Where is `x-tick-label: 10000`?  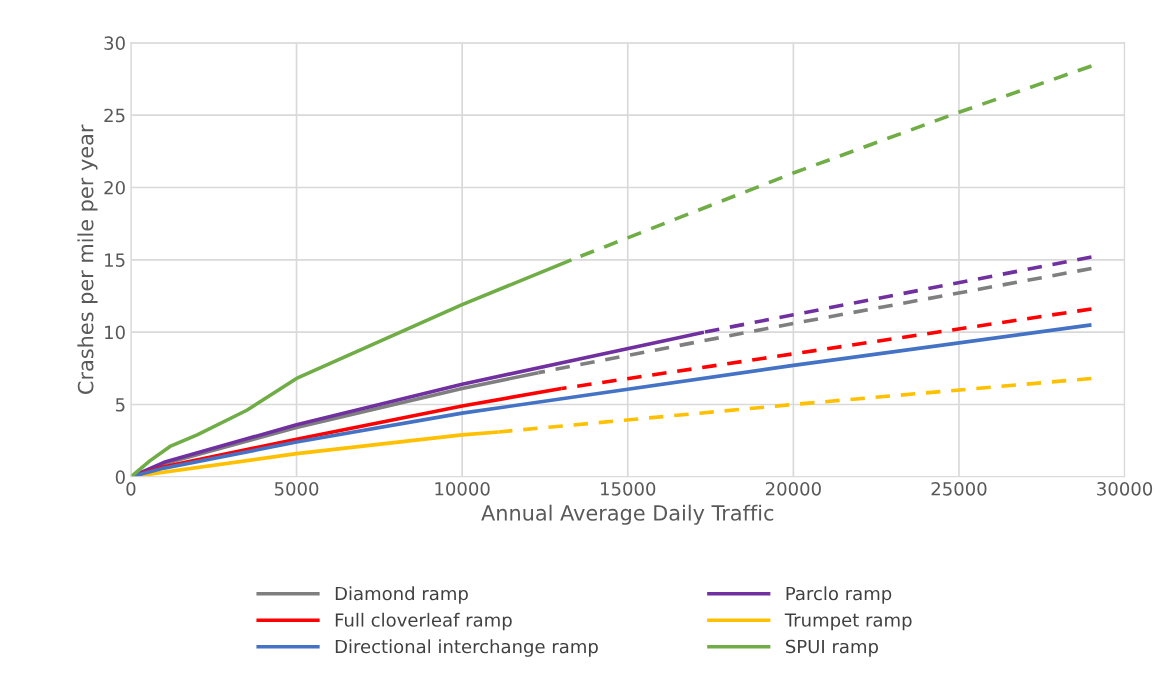 x-tick-label: 10000 is located at coordinates (462, 488).